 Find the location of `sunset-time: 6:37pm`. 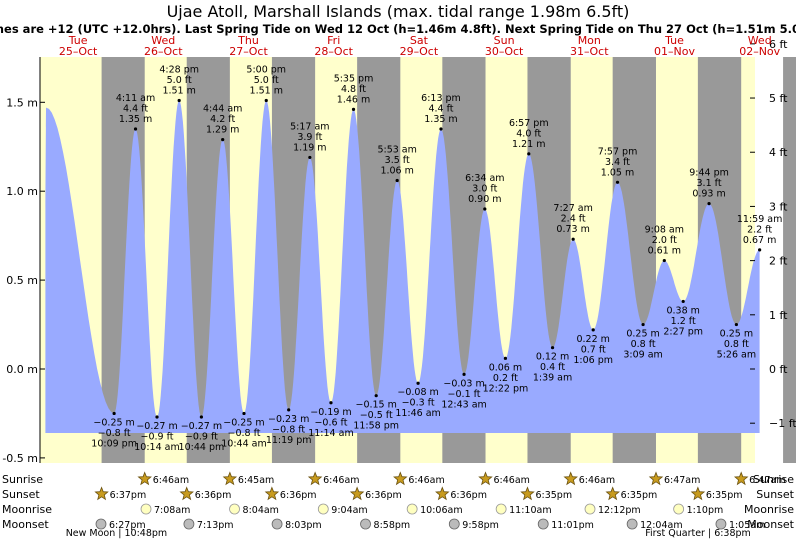

sunset-time: 6:37pm is located at coordinates (128, 495).